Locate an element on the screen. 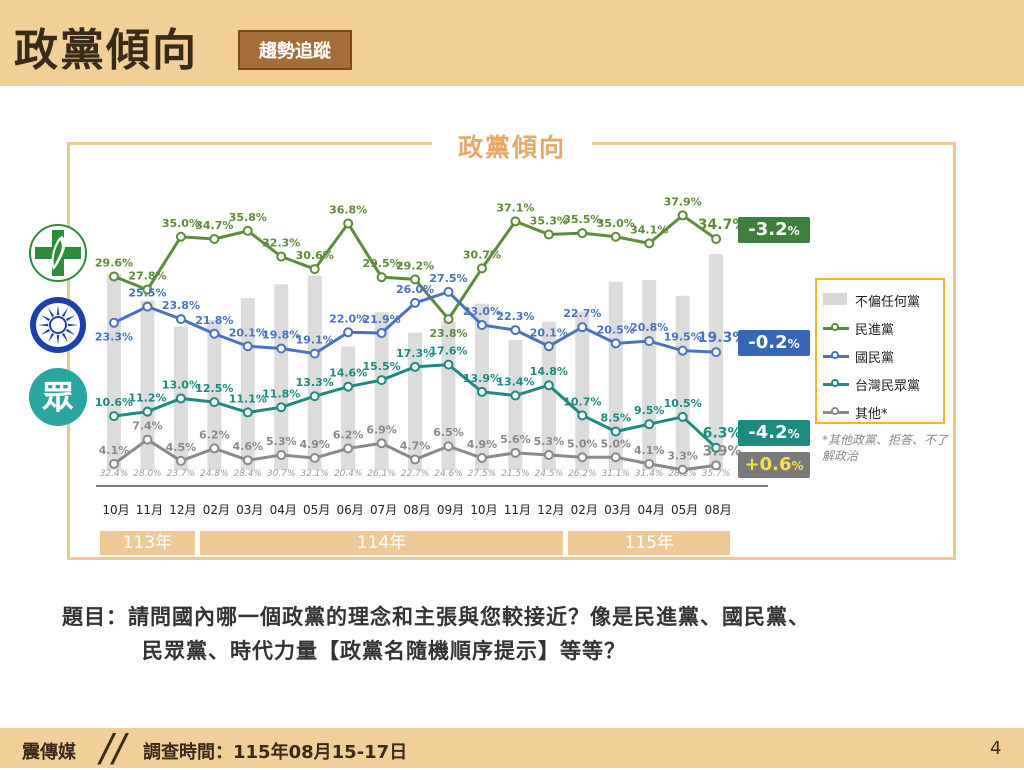 The width and height of the screenshot is (1024, 770). dpp-change-badge: -3.2% is located at coordinates (774, 230).